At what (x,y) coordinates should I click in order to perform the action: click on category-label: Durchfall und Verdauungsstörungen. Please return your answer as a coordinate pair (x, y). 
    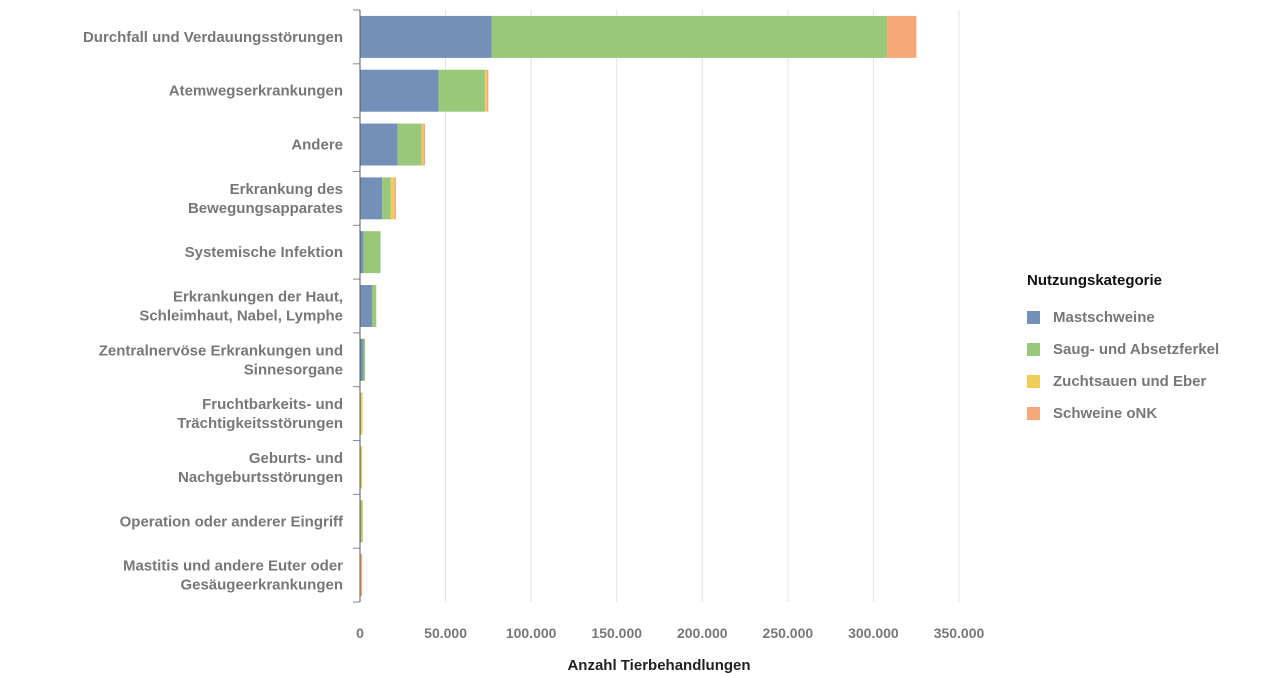
    Looking at the image, I should click on (213, 37).